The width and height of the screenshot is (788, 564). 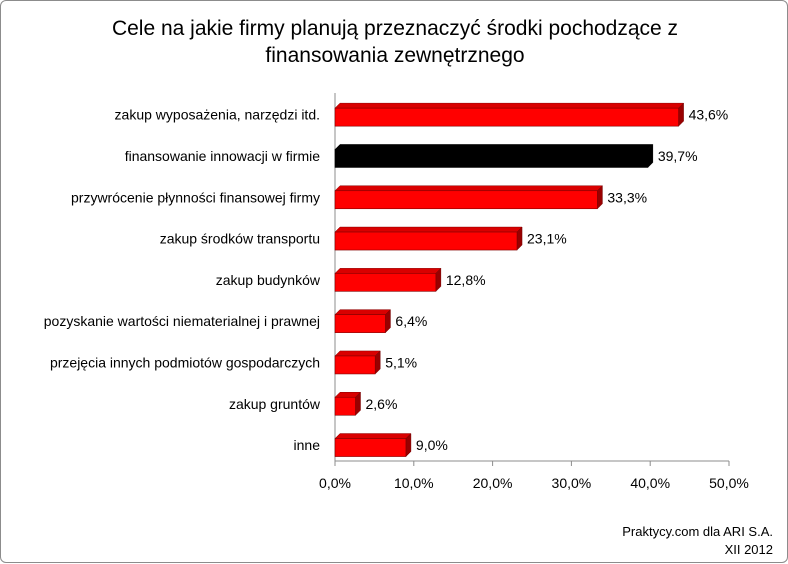 What do you see at coordinates (729, 483) in the screenshot?
I see `x-tick-label: 50,0%` at bounding box center [729, 483].